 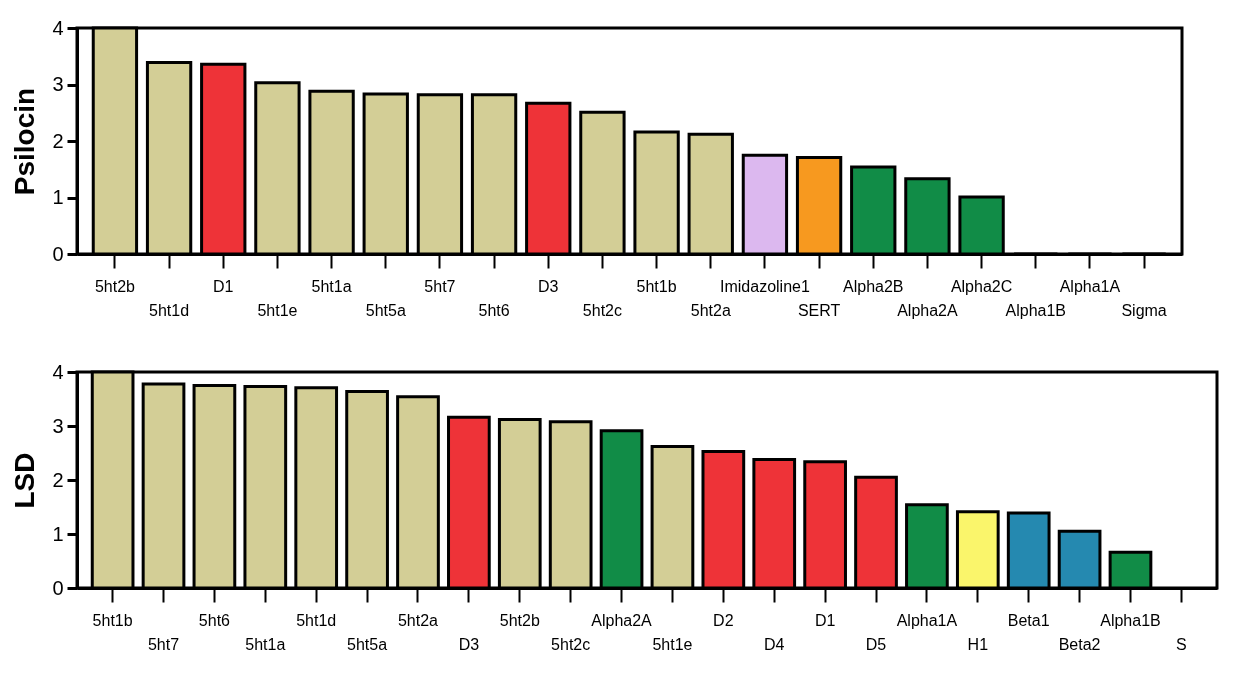 I want to click on x-tick-label: D5, so click(x=876, y=644).